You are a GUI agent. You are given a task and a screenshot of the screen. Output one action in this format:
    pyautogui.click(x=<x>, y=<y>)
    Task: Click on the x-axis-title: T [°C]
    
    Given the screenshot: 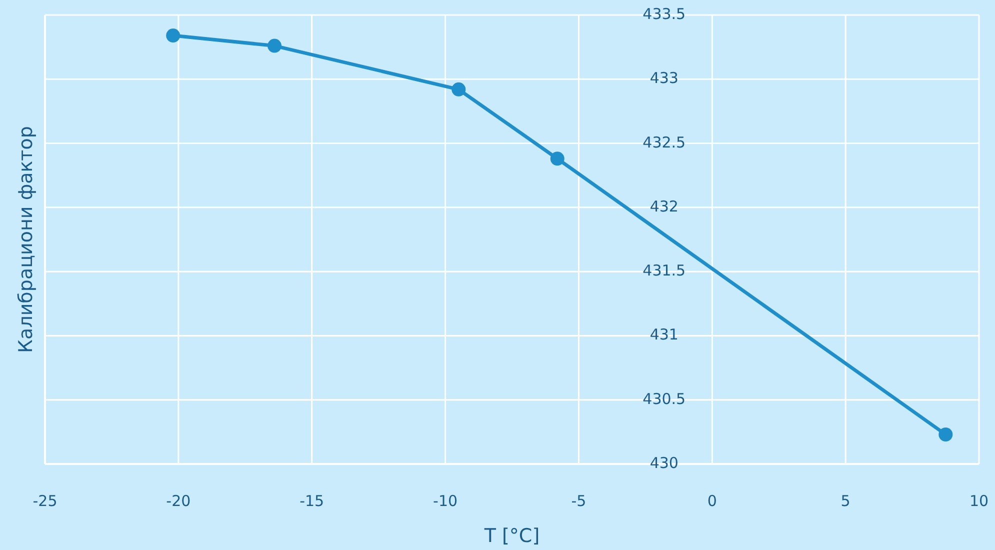 What is the action you would take?
    pyautogui.click(x=511, y=536)
    